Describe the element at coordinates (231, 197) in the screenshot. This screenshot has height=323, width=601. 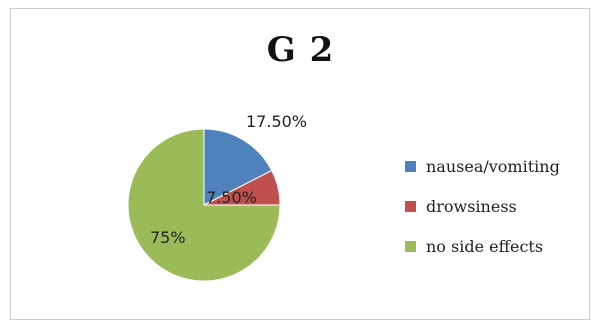
I see `data-label-drowsiness: 7.50%` at that location.